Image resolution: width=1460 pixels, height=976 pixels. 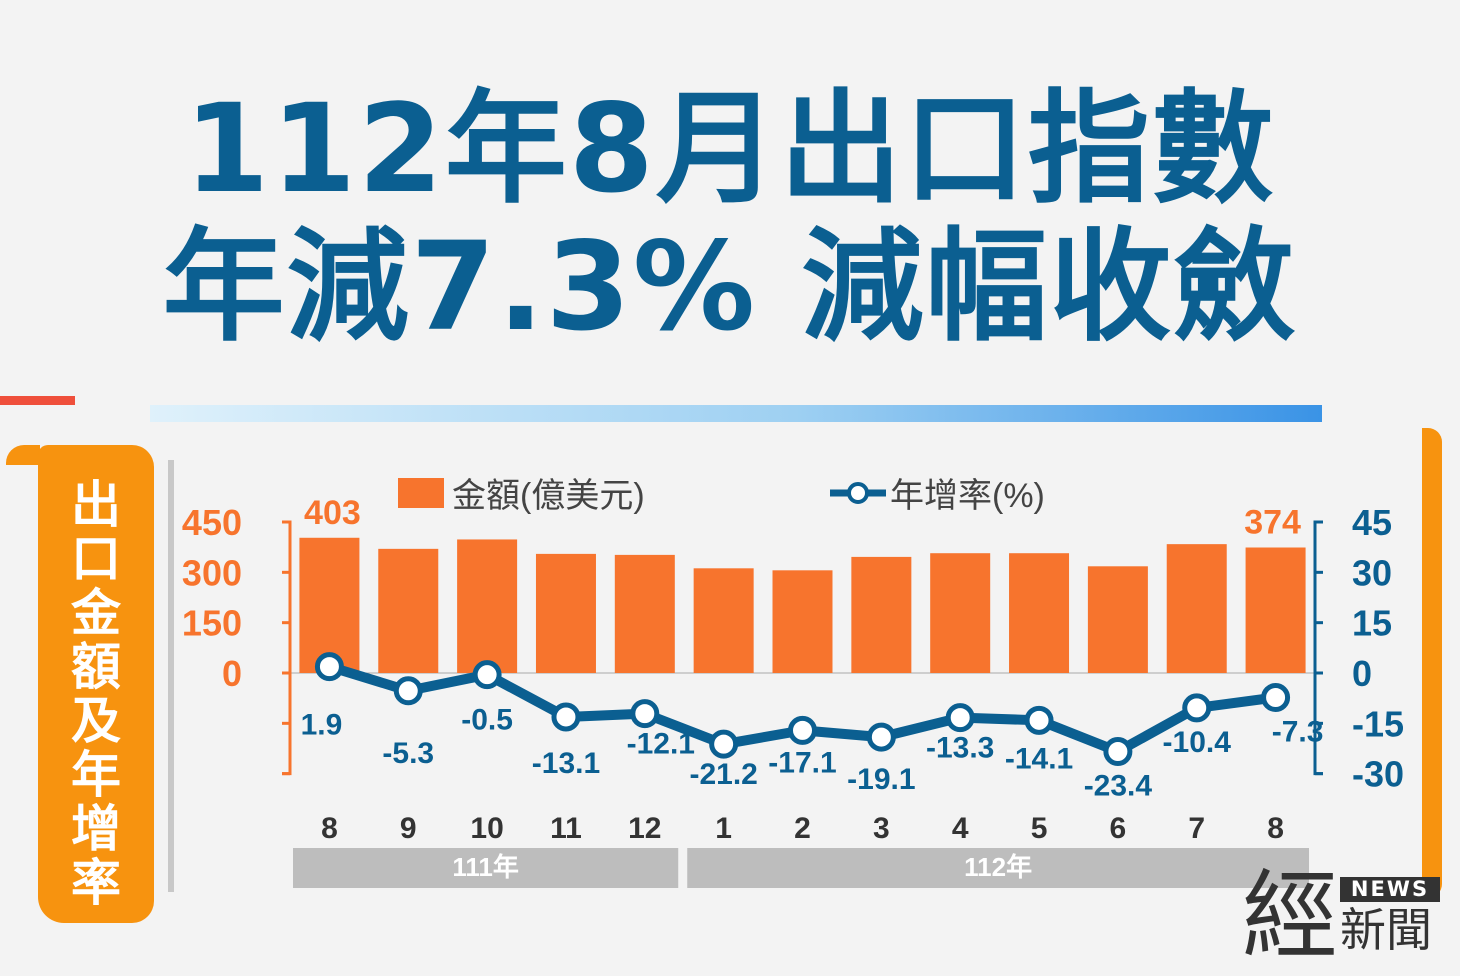 I want to click on side-tab, so click(x=96, y=684).